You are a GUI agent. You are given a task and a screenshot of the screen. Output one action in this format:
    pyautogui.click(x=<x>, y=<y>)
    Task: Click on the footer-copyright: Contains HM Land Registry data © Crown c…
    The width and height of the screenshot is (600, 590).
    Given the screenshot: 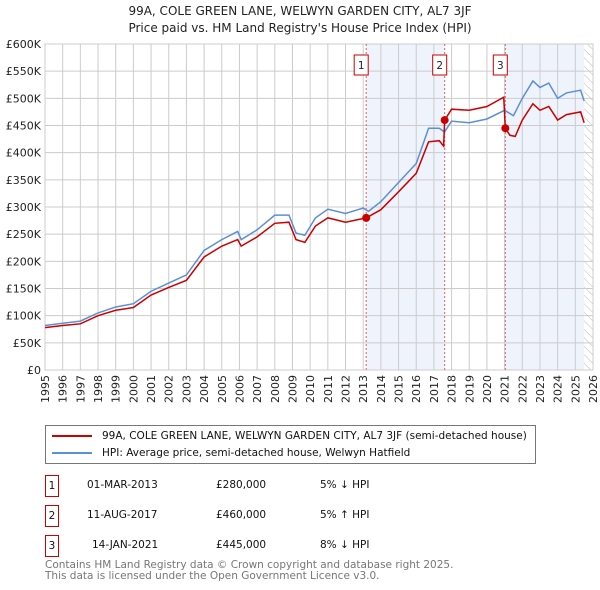 What is the action you would take?
    pyautogui.click(x=249, y=565)
    